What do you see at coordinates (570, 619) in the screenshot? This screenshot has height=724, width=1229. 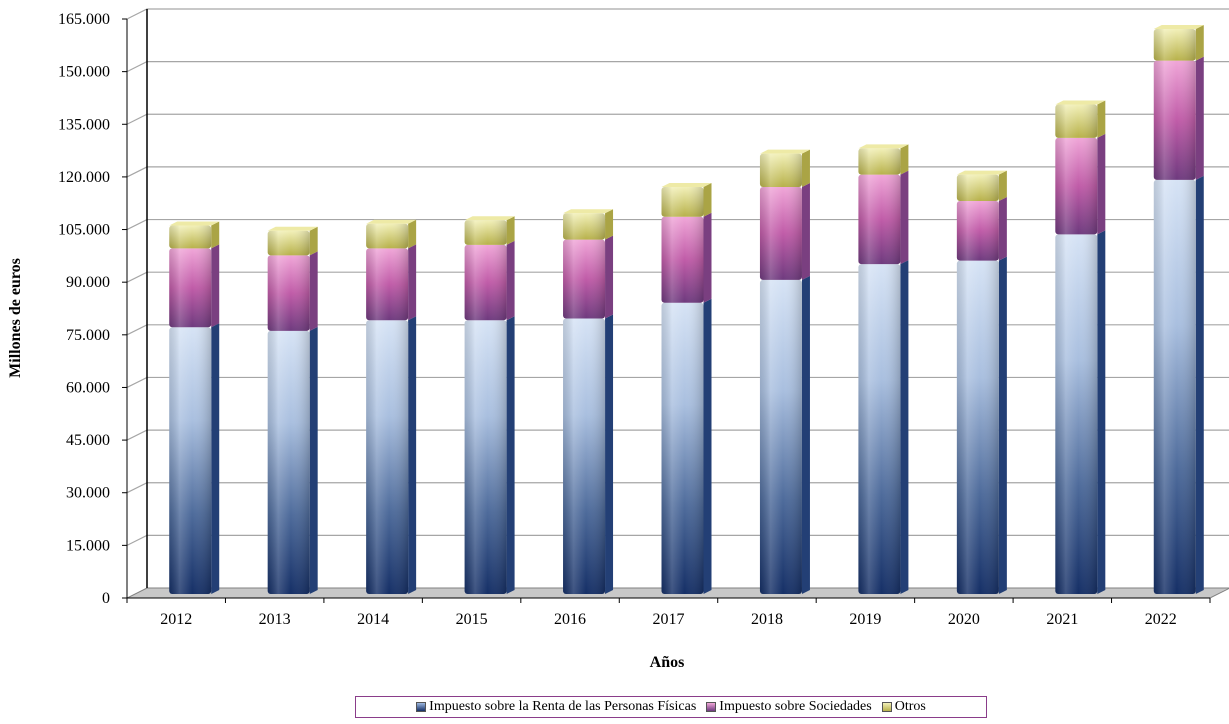 I see `x-tick-label: 2016` at bounding box center [570, 619].